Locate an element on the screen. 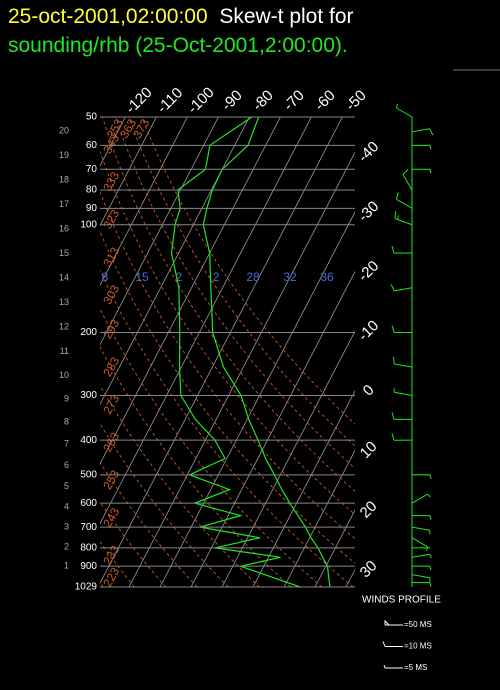 The width and height of the screenshot is (500, 690). y-tick-label: 800 is located at coordinates (88, 548).